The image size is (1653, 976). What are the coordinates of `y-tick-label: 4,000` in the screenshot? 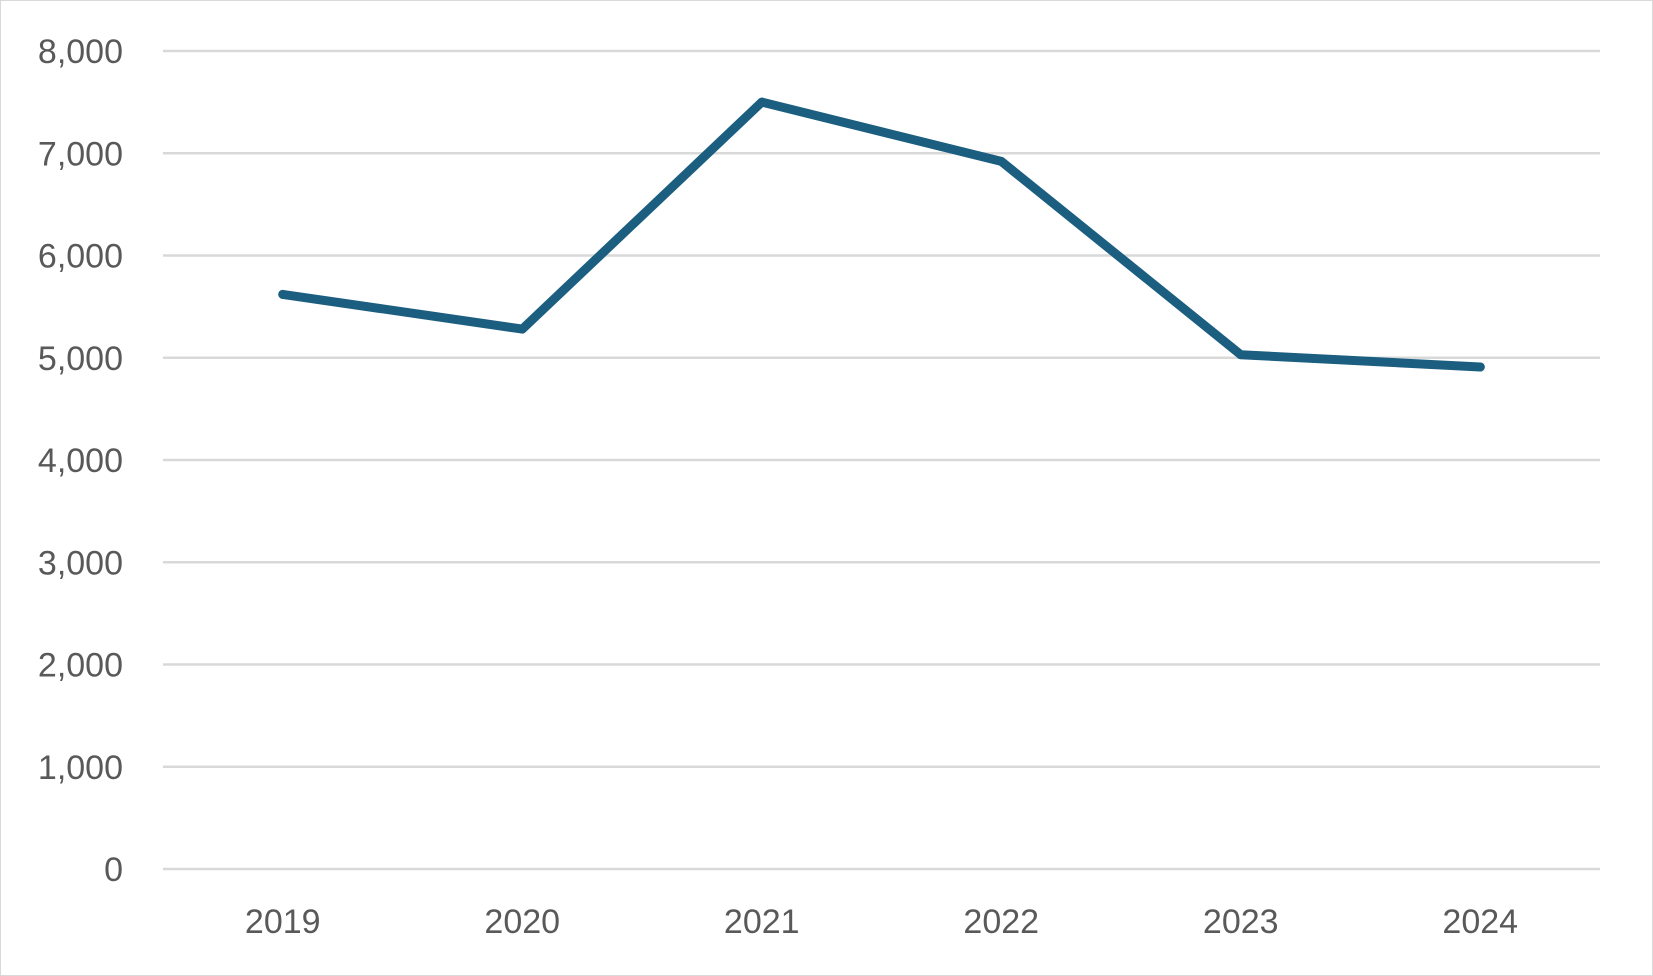 It's located at (80, 461).